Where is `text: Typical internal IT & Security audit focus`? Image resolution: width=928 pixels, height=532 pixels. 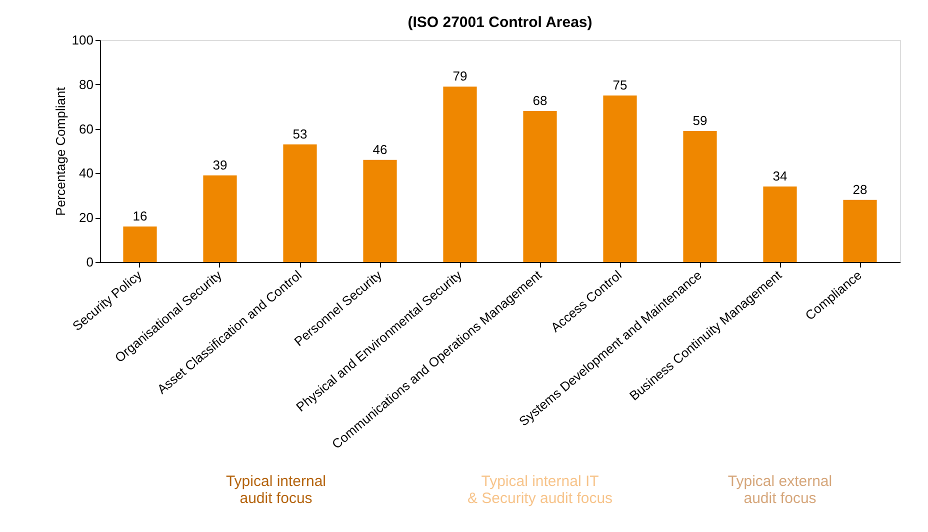 text: Typical internal IT & Security audit focus is located at coordinates (540, 490).